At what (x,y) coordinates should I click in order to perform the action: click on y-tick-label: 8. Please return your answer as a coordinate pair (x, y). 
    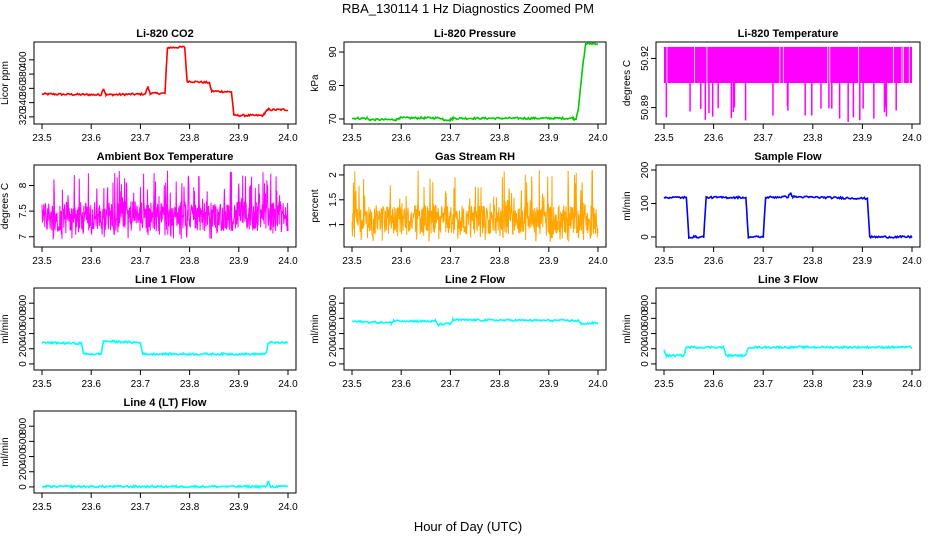
    Looking at the image, I should click on (23, 185).